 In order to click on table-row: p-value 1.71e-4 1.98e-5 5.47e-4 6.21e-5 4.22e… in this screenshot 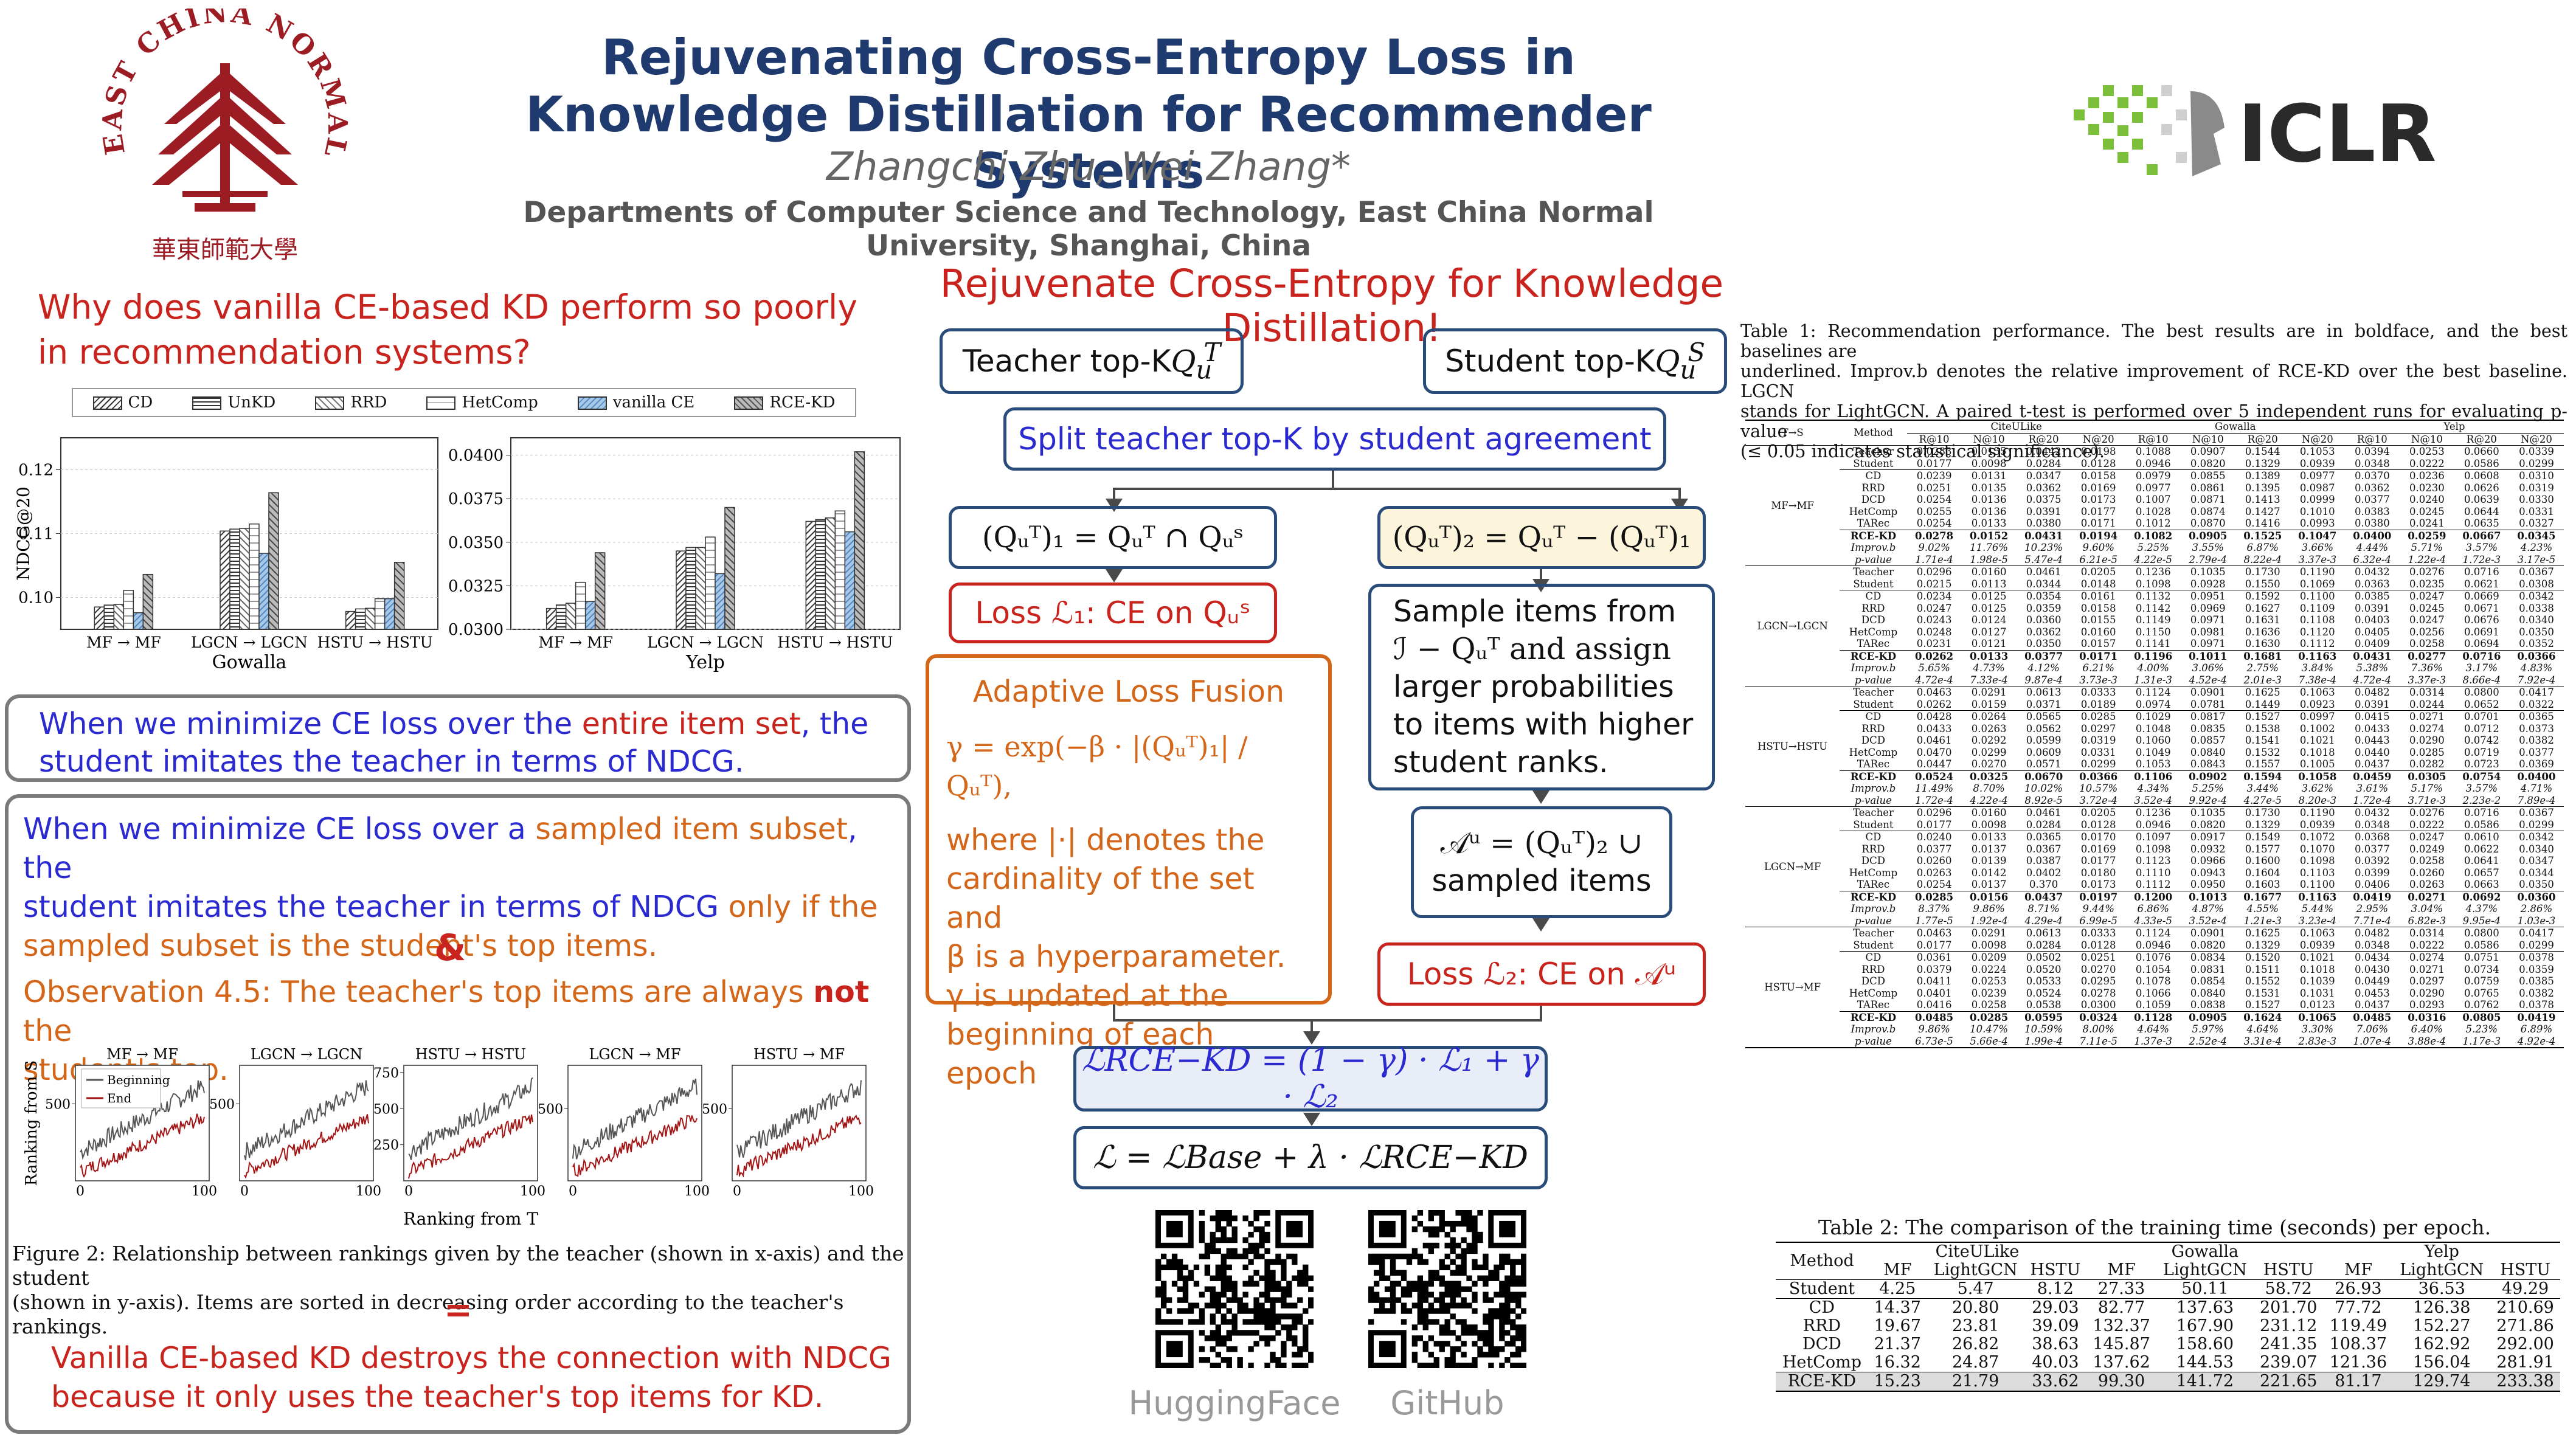, I will do `click(2154, 560)`.